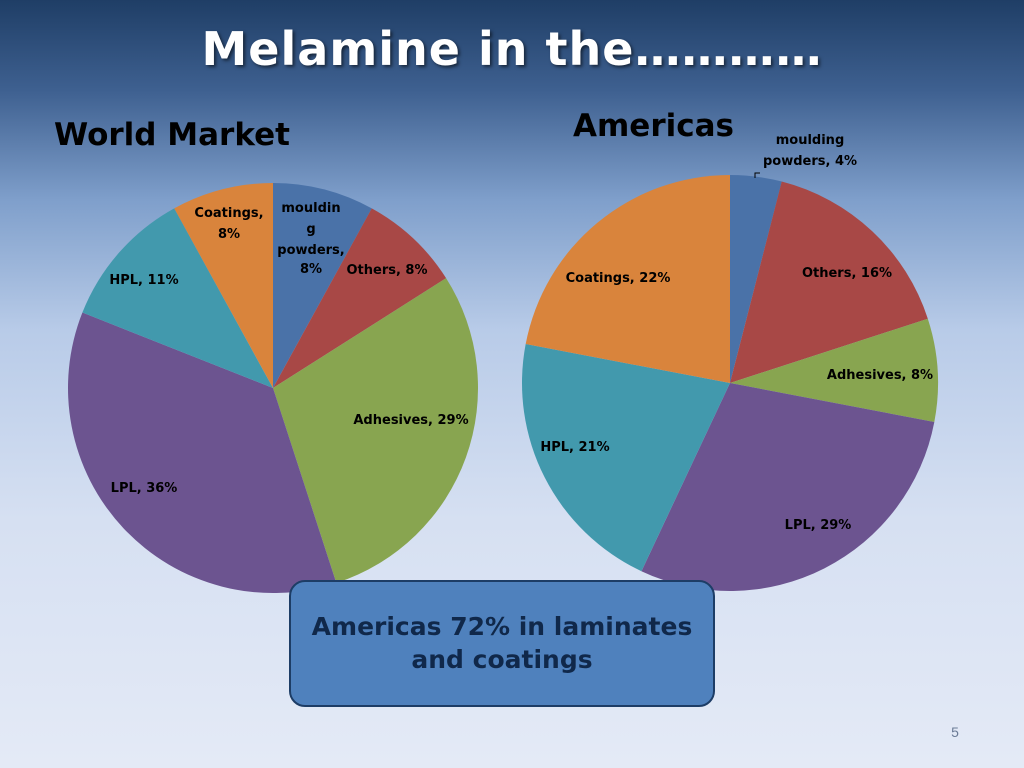  Describe the element at coordinates (386, 270) in the screenshot. I see `world-label-others: Others, 8%` at that location.